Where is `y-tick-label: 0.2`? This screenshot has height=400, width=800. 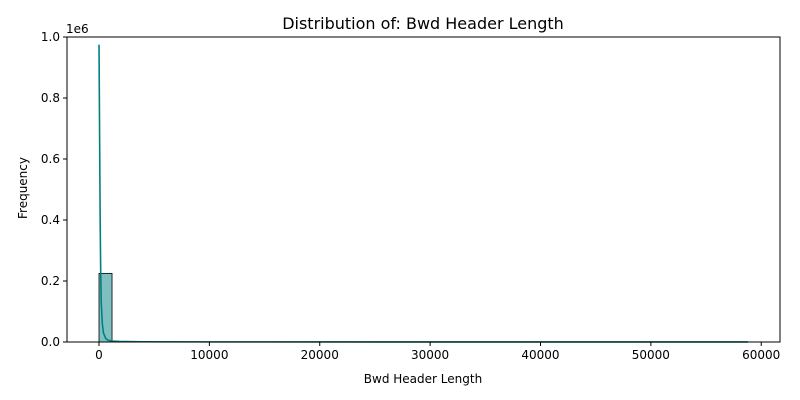 y-tick-label: 0.2 is located at coordinates (50, 281).